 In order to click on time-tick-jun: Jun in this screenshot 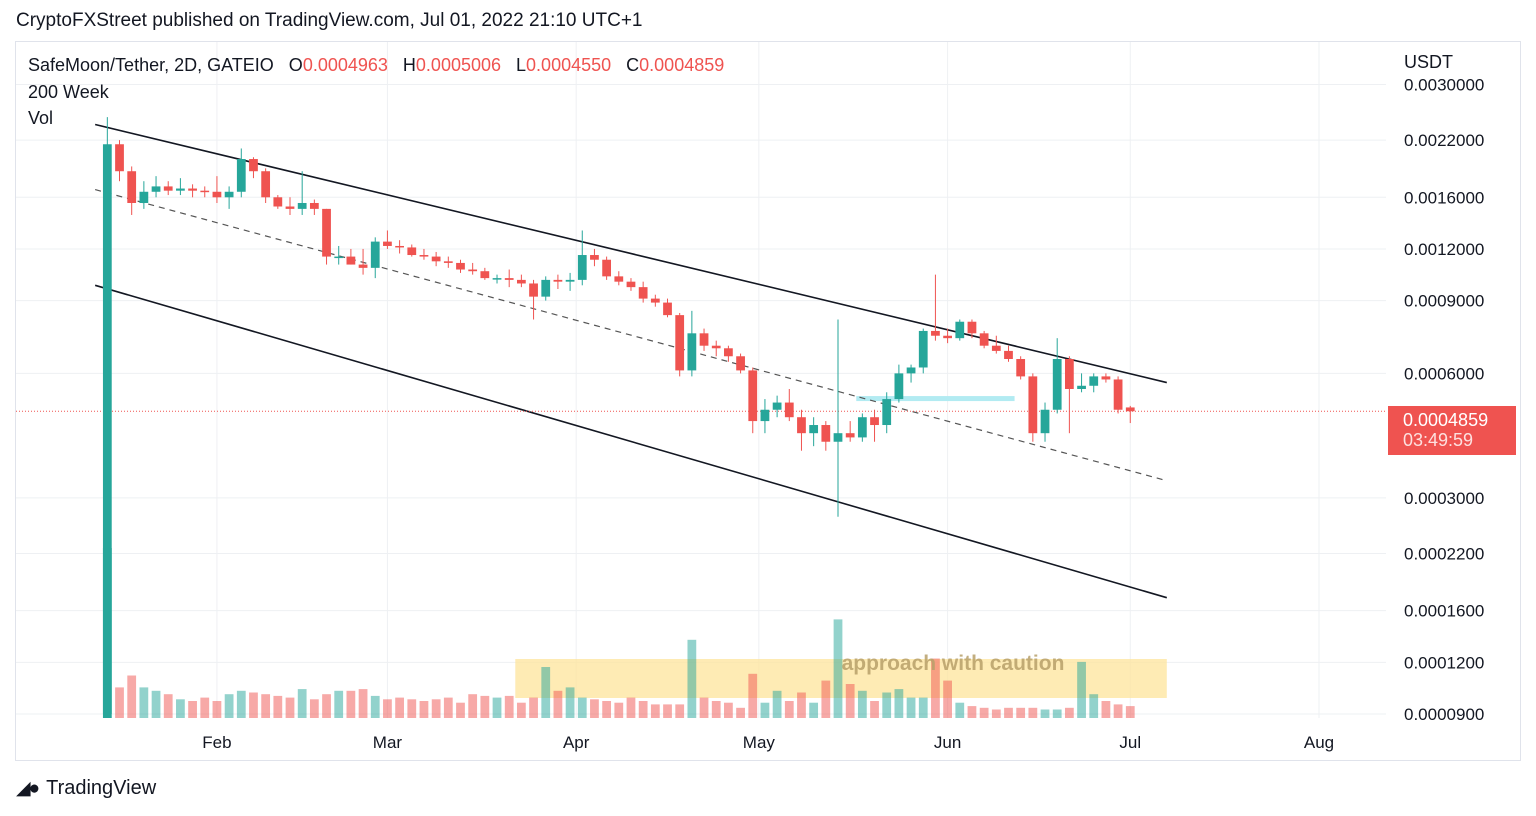, I will do `click(947, 742)`.